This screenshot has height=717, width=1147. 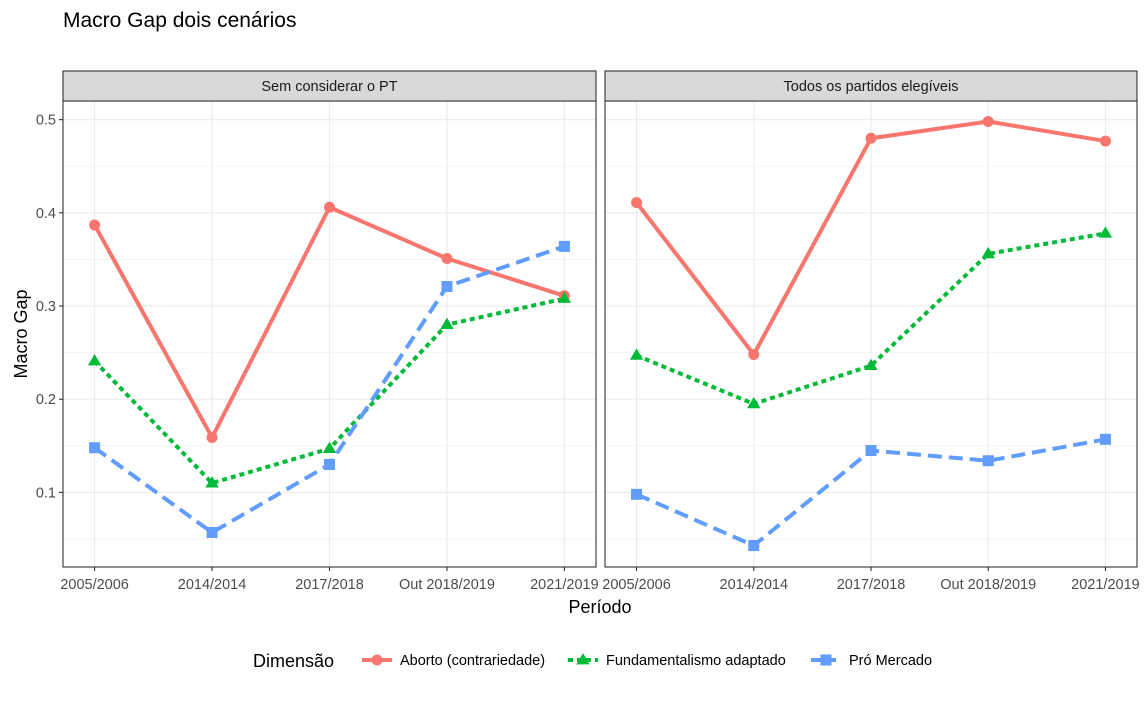 What do you see at coordinates (46, 493) in the screenshot?
I see `y-tick-label: 0.1` at bounding box center [46, 493].